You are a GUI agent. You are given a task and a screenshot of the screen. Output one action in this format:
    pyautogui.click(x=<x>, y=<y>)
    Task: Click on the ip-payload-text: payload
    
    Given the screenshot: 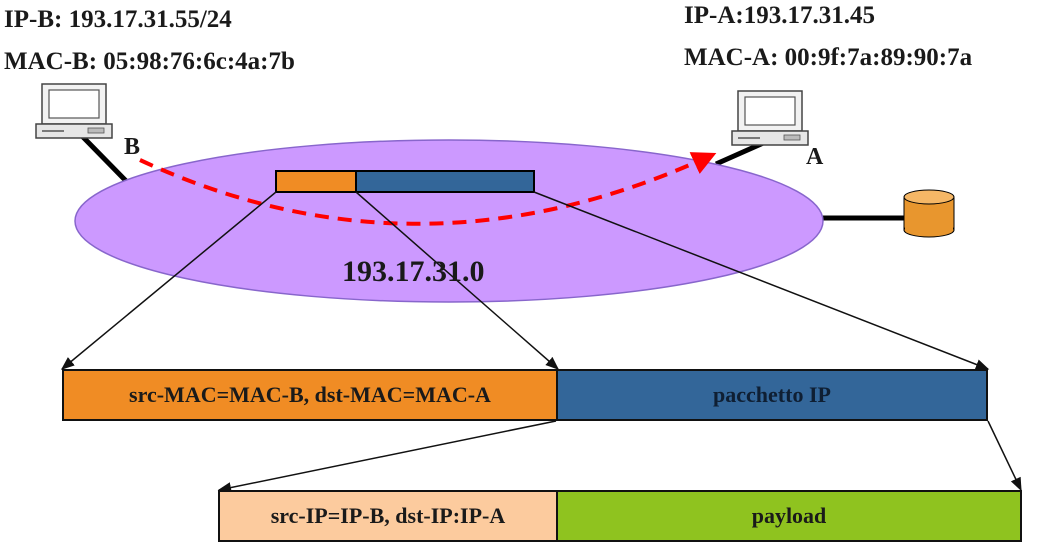 What is the action you would take?
    pyautogui.click(x=789, y=515)
    